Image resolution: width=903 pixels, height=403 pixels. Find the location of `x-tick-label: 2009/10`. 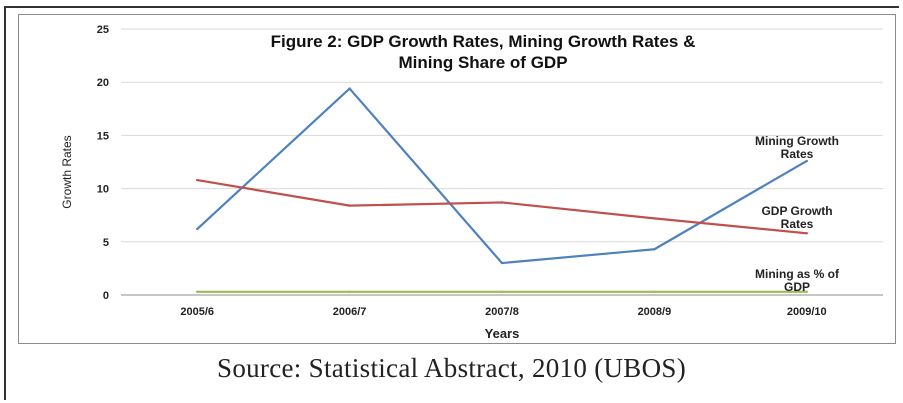

x-tick-label: 2009/10 is located at coordinates (807, 312).